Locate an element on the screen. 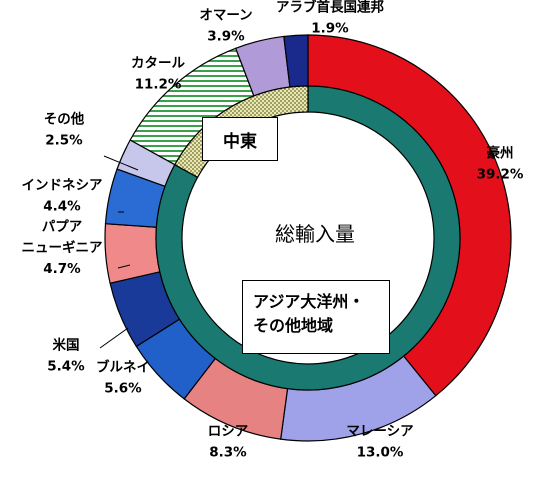  leader-line-その他 is located at coordinates (121, 163).